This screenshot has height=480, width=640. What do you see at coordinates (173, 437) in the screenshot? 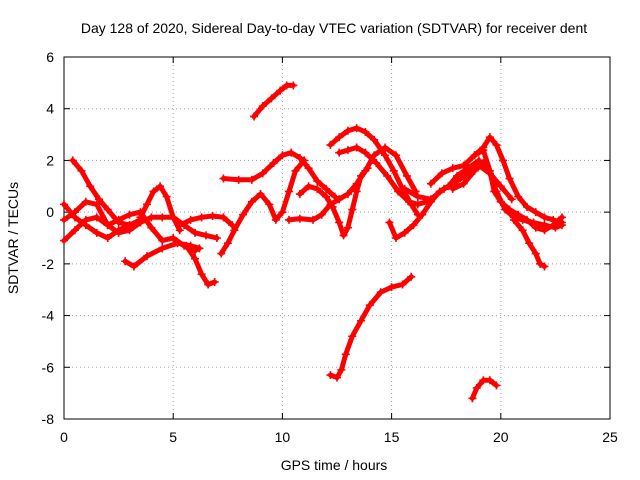
I see `x-tick-label: 5` at bounding box center [173, 437].